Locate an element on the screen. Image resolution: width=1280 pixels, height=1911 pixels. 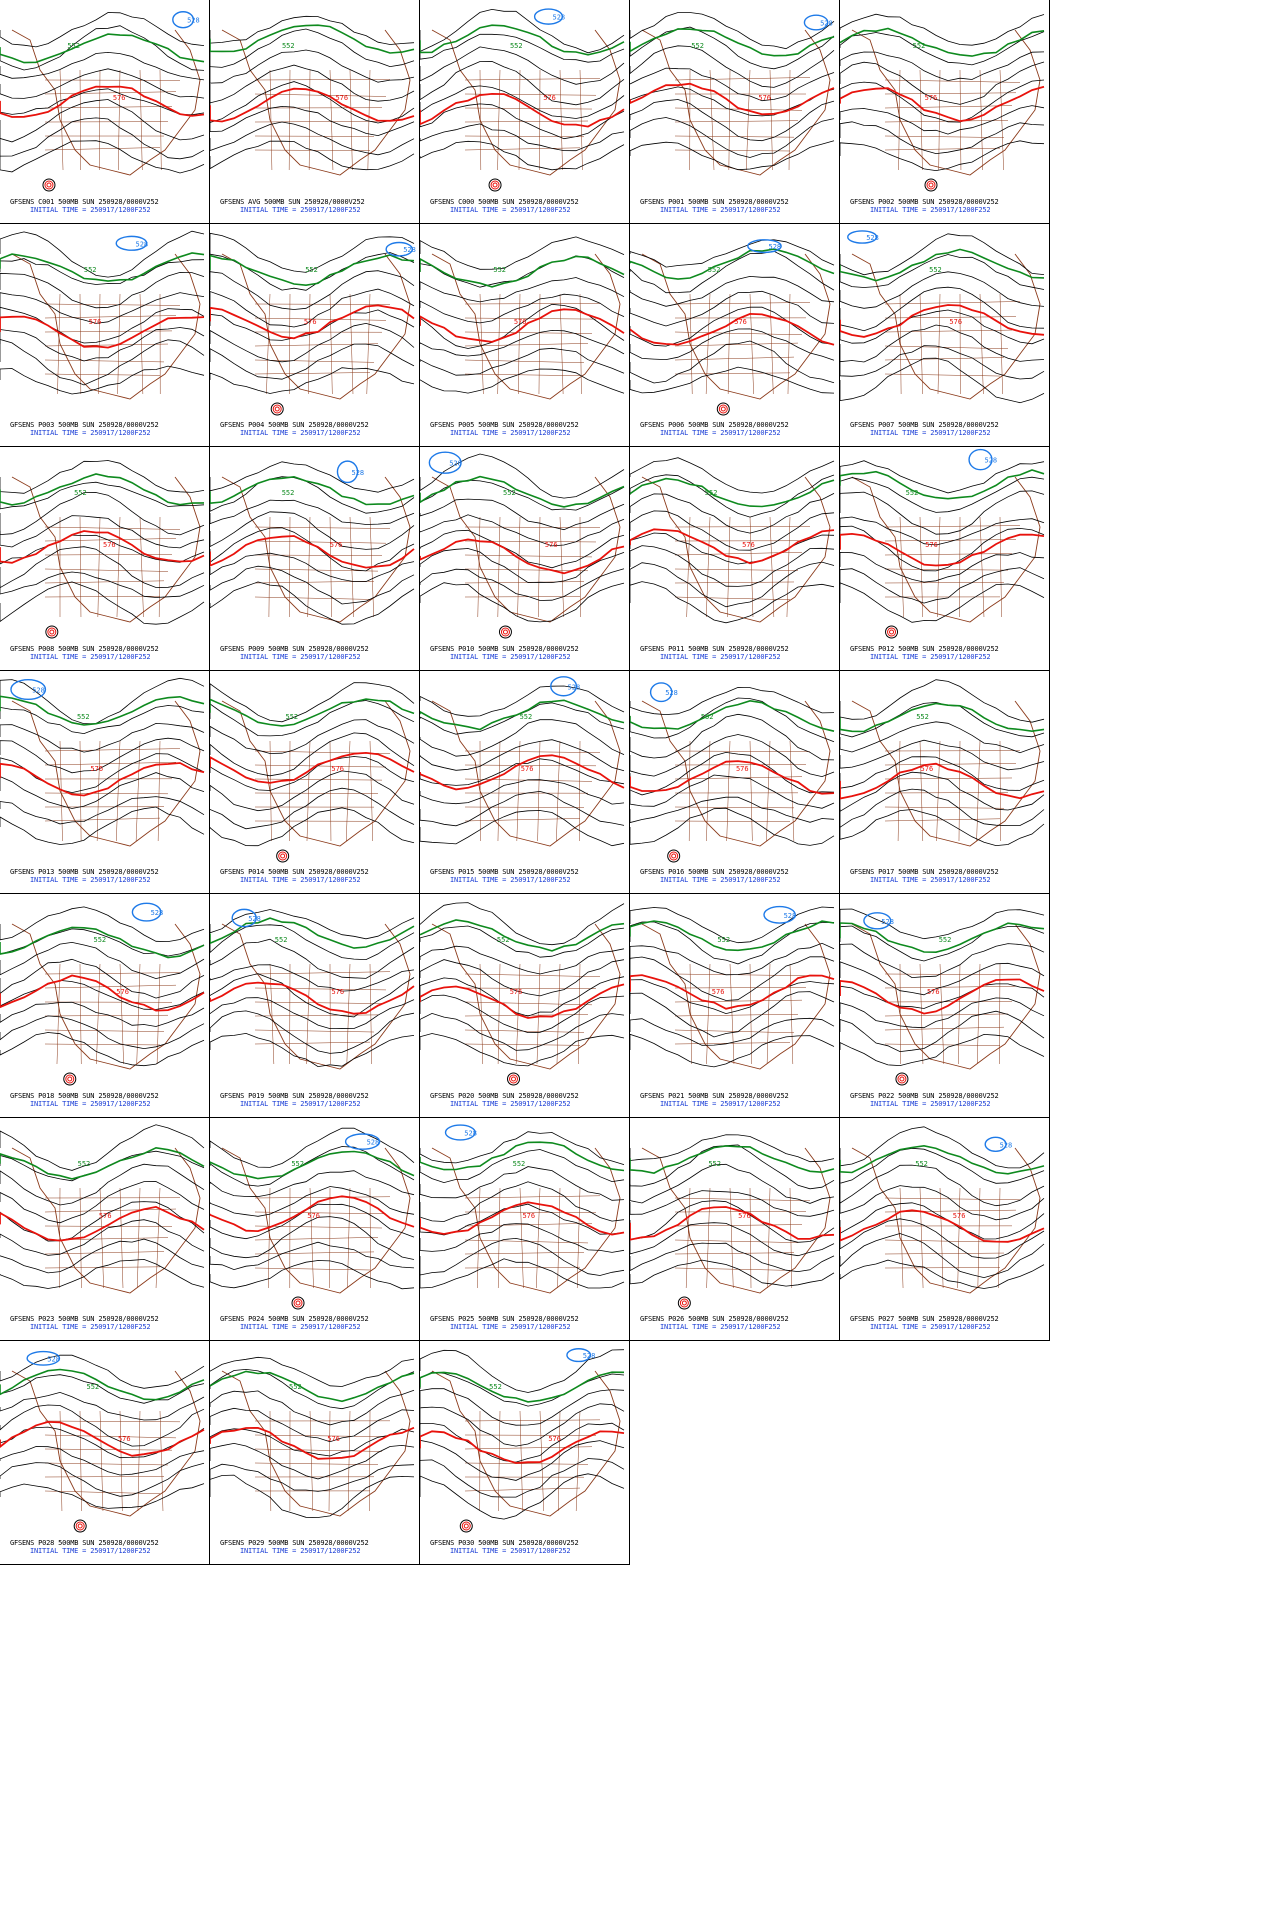
coastline is located at coordinates (316, 326).